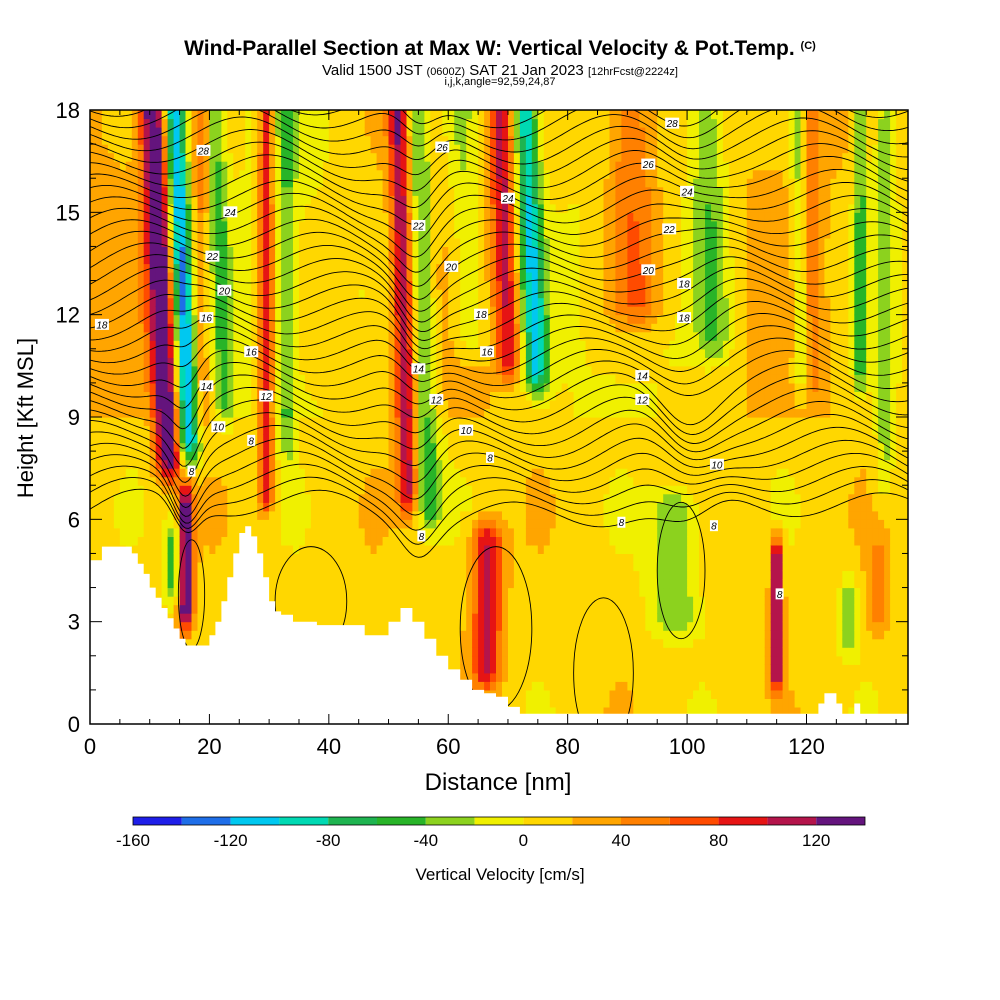  What do you see at coordinates (426, 840) in the screenshot?
I see `colorbar-tick-label: -40` at bounding box center [426, 840].